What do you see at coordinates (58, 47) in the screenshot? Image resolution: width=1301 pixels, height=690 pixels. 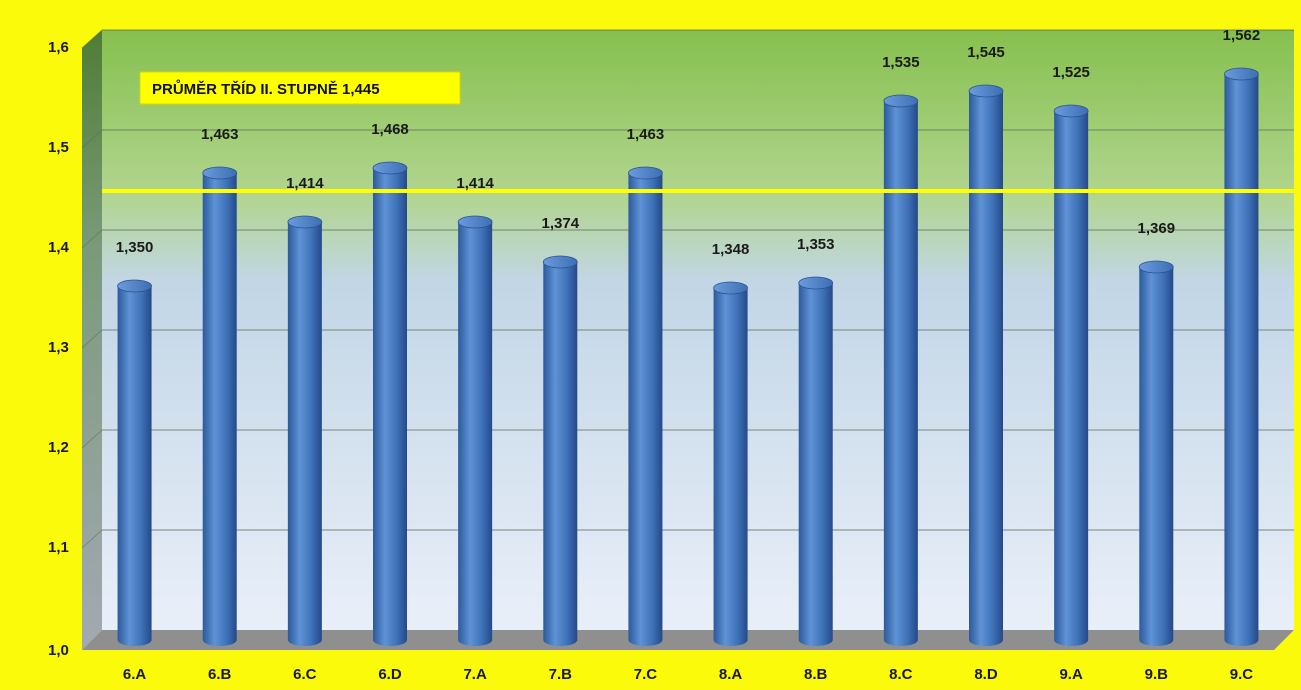 I see `y-tick-label: 1,6` at bounding box center [58, 47].